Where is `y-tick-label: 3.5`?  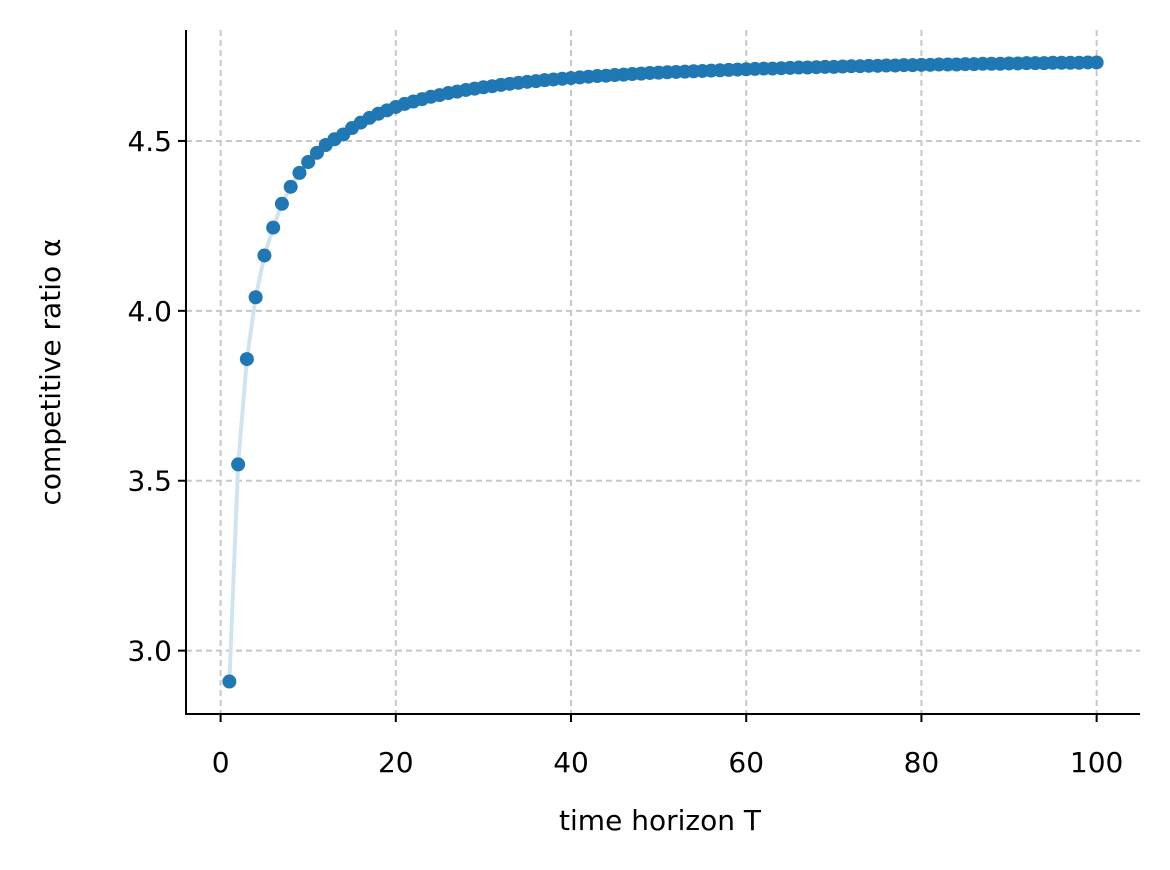 y-tick-label: 3.5 is located at coordinates (149, 481).